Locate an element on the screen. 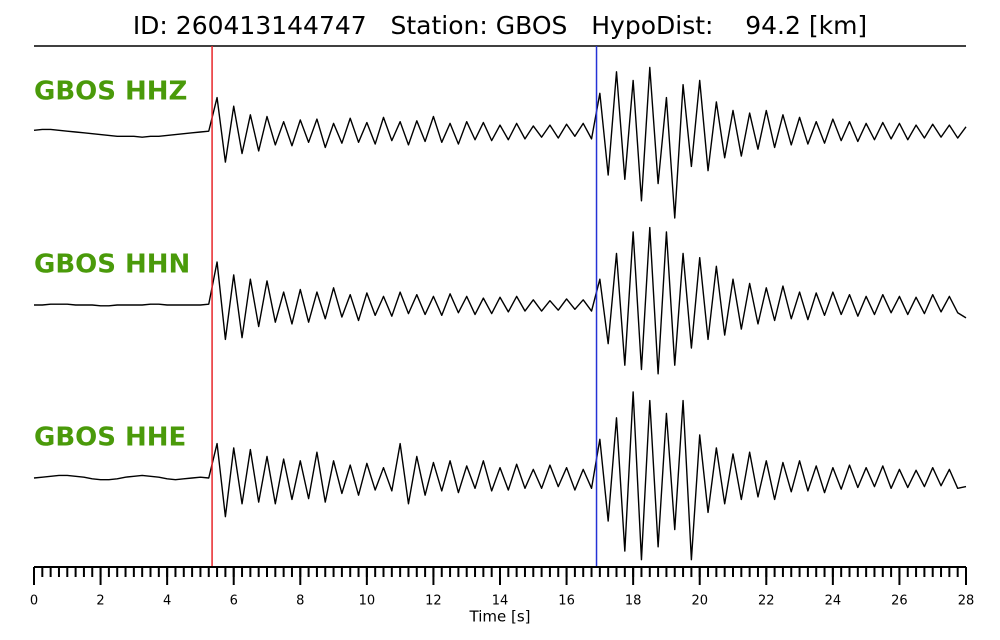 This screenshot has height=640, width=1000. x-tick-label: 14 is located at coordinates (500, 601).